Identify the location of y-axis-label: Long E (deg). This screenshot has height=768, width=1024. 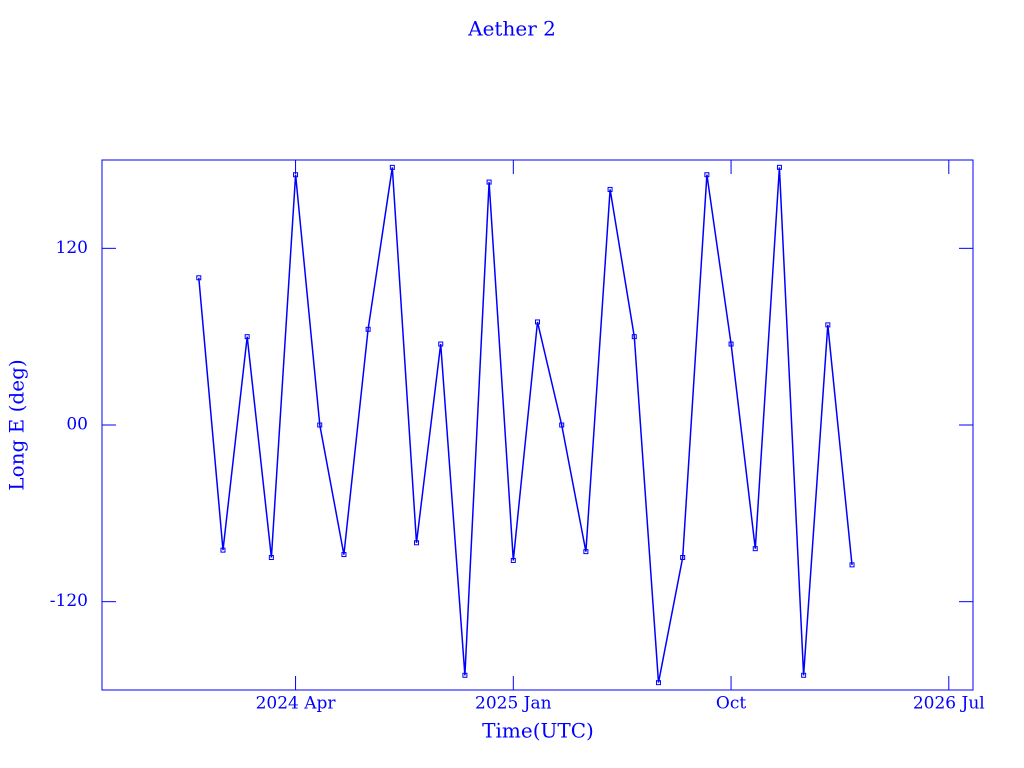
(17, 424).